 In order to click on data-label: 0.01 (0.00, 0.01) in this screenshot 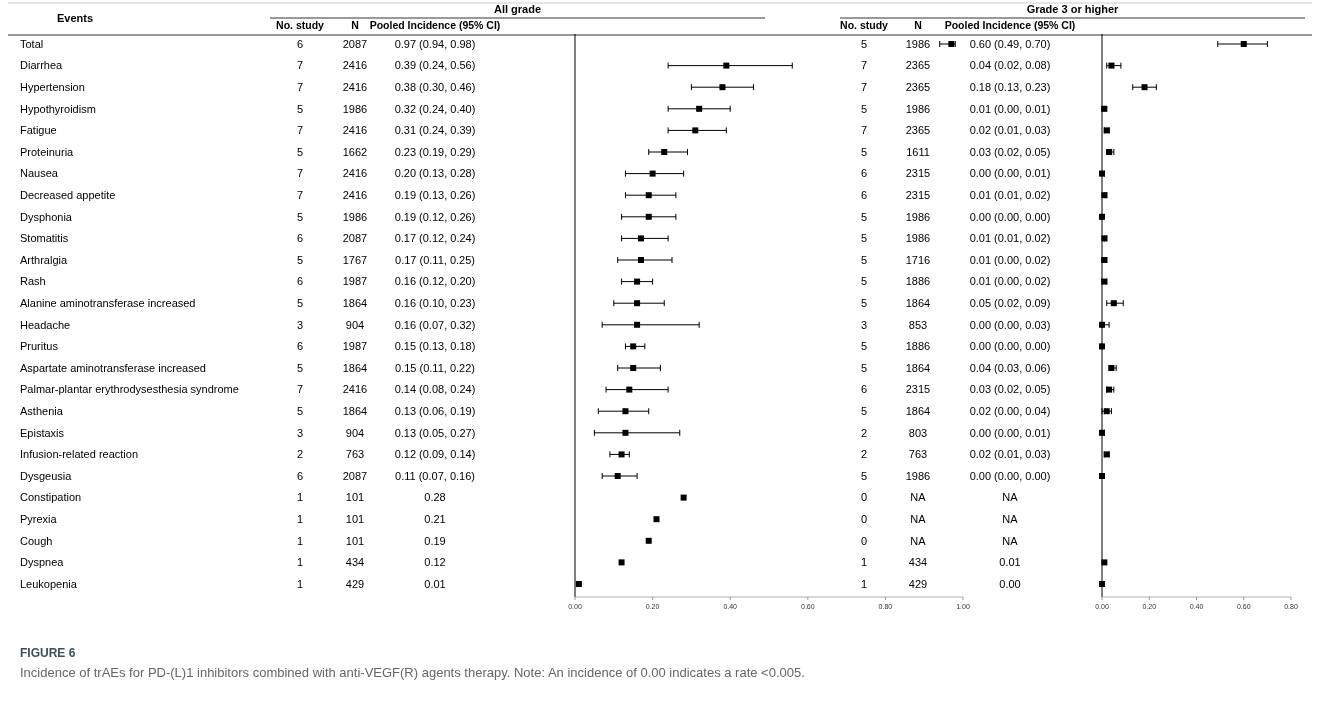, I will do `click(1010, 108)`.